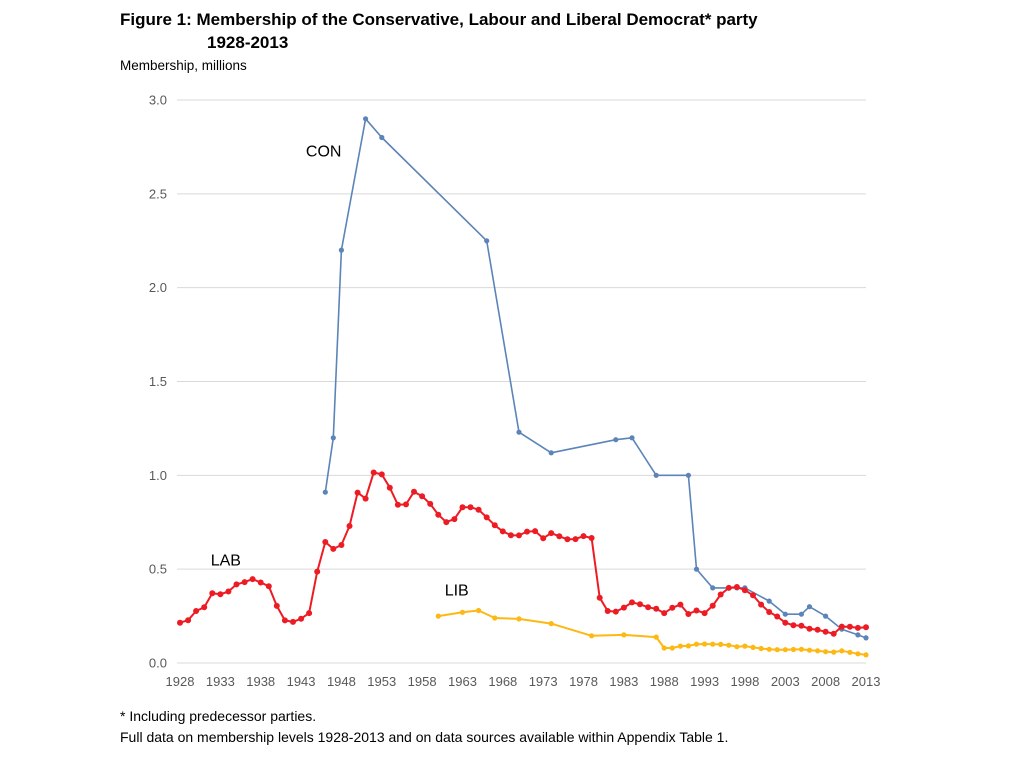  Describe the element at coordinates (158, 193) in the screenshot. I see `y-tick-label: 2.5` at that location.